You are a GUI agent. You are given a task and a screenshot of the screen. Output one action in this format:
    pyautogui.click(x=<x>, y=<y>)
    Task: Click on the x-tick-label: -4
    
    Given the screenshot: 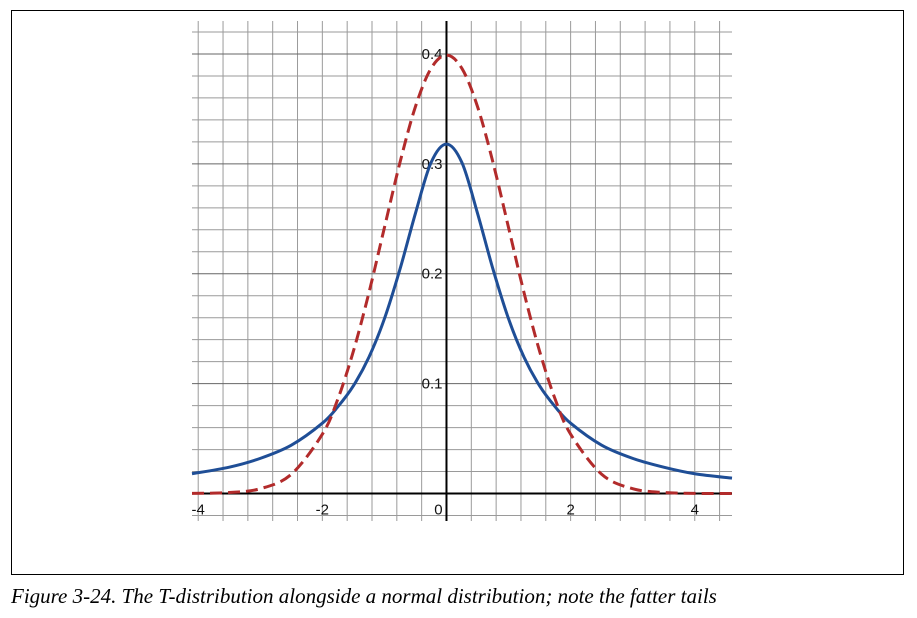 What is the action you would take?
    pyautogui.click(x=198, y=510)
    